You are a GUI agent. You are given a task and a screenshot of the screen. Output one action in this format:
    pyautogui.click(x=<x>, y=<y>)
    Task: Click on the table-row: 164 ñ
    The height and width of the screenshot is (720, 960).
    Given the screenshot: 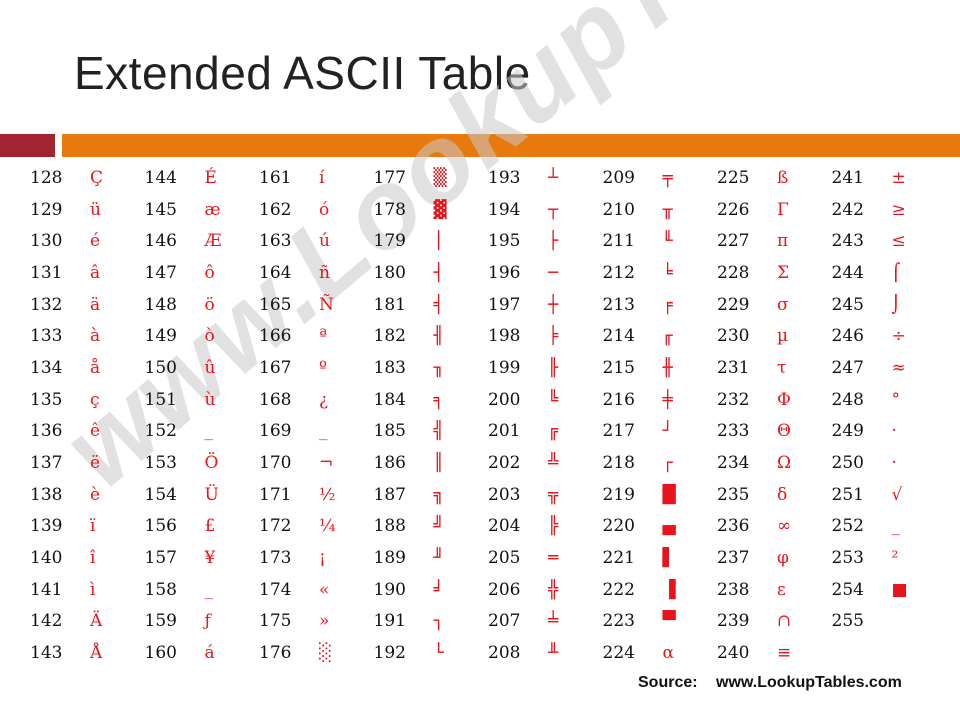 What is the action you would take?
    pyautogui.click(x=316, y=273)
    